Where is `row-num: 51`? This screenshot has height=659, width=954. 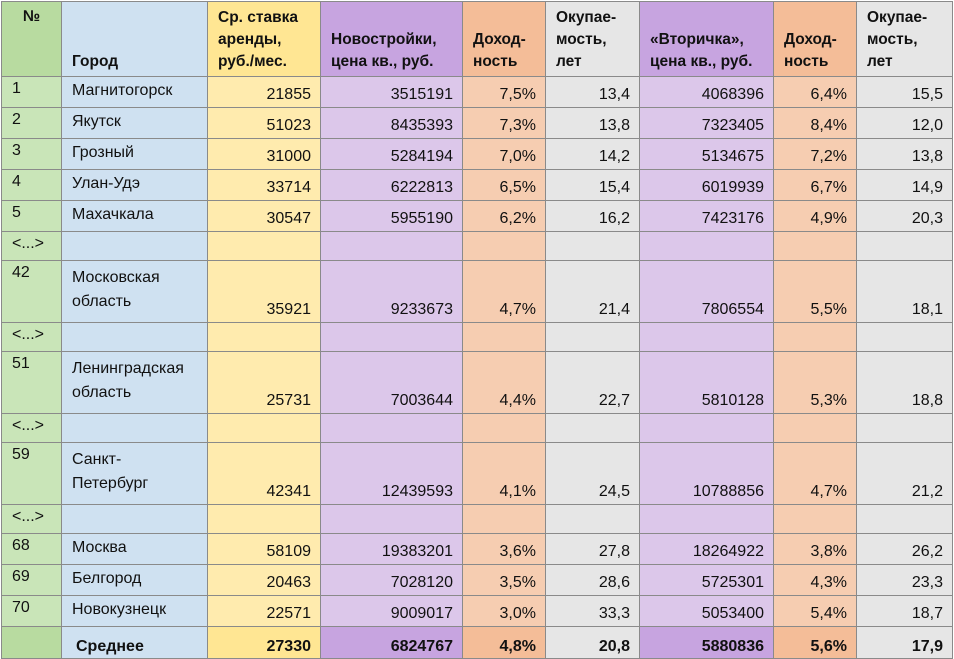
row-num: 51 is located at coordinates (31, 382).